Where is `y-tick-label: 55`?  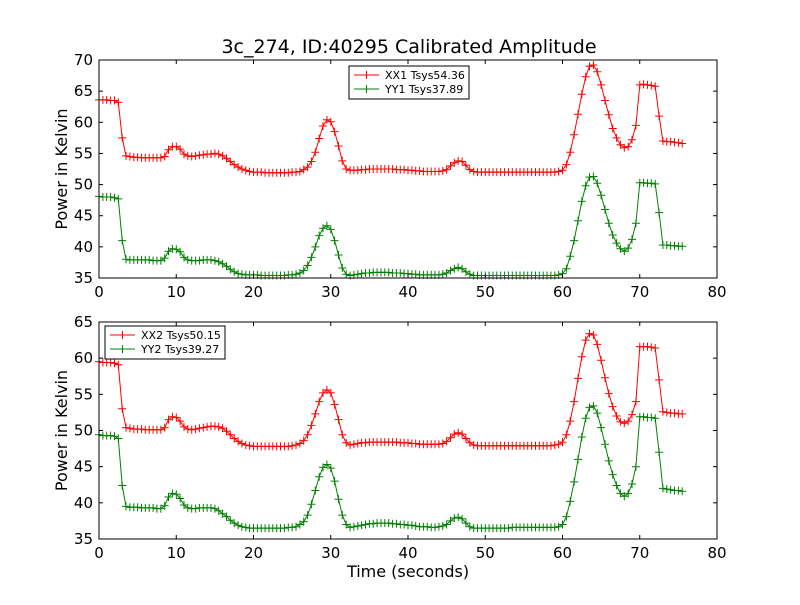
y-tick-label: 55 is located at coordinates (83, 394).